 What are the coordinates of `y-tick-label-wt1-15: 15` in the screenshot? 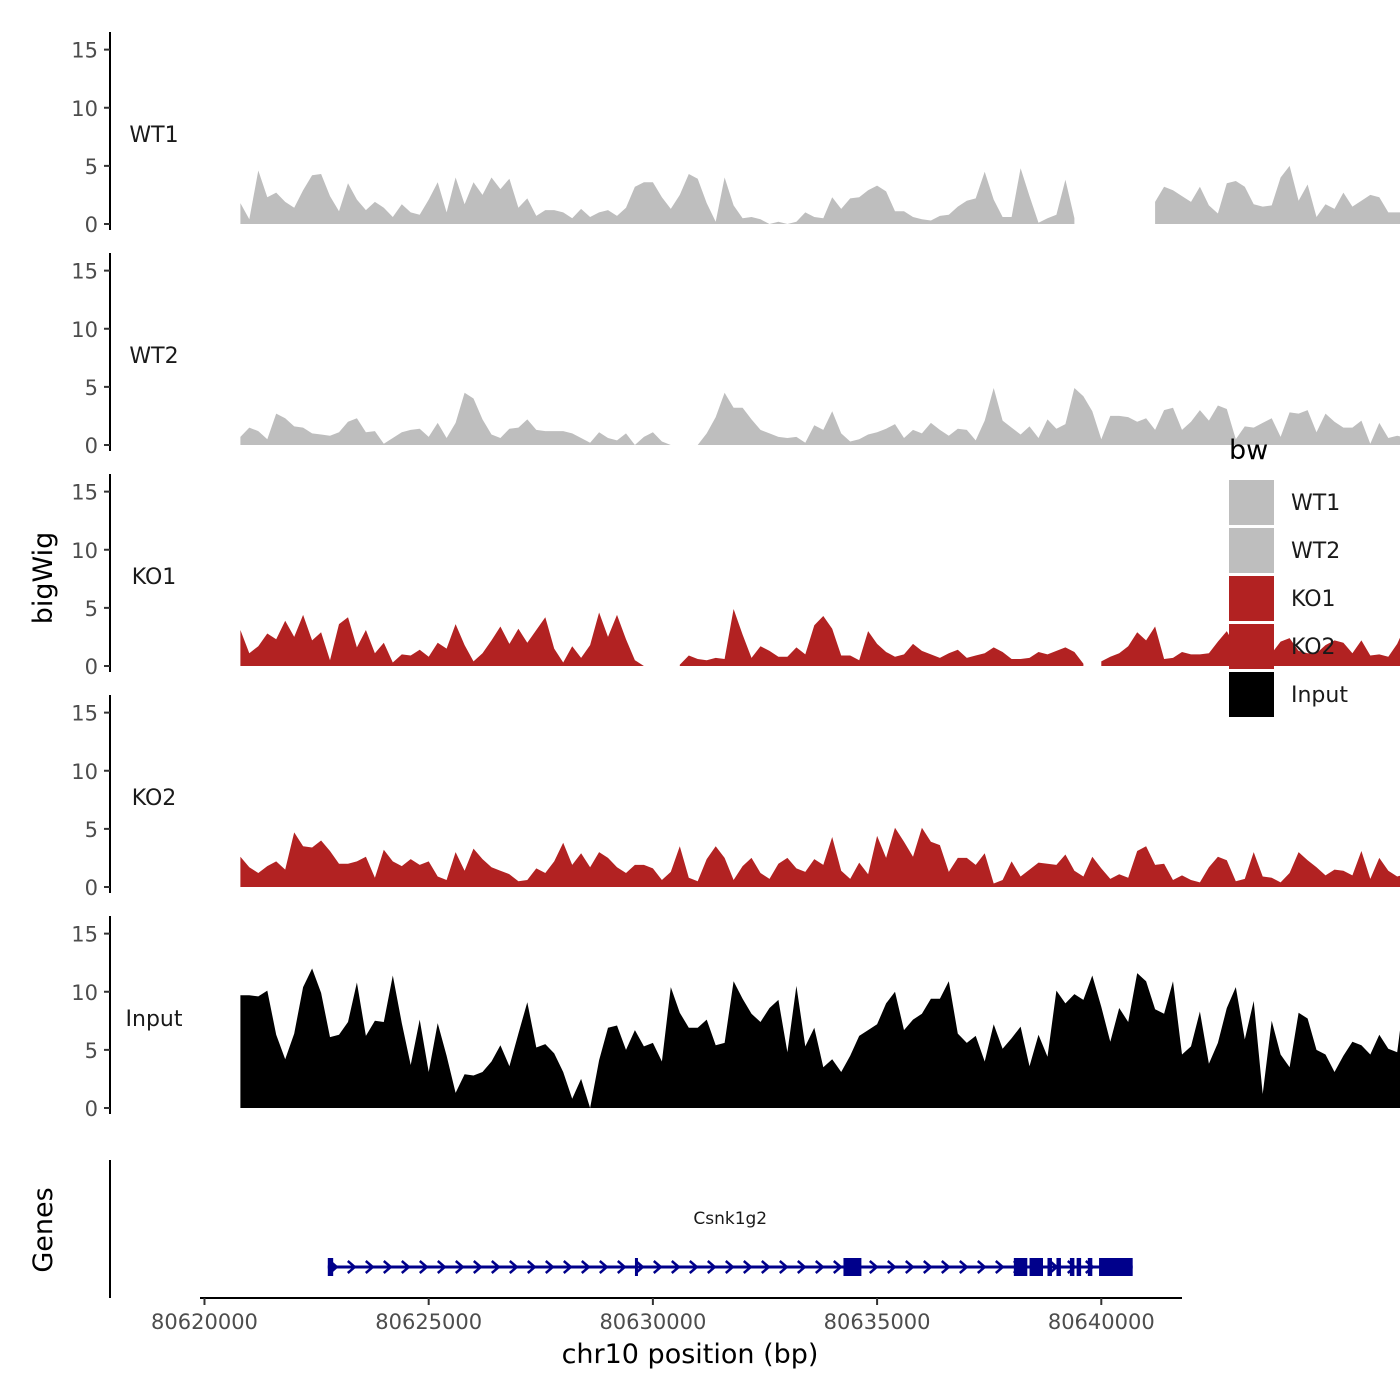 It's located at (84, 51).